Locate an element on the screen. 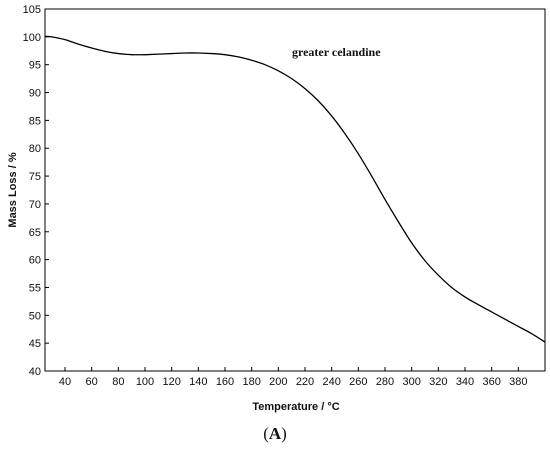 Image resolution: width=550 pixels, height=449 pixels. y-tick-label: 85 is located at coordinates (35, 121).